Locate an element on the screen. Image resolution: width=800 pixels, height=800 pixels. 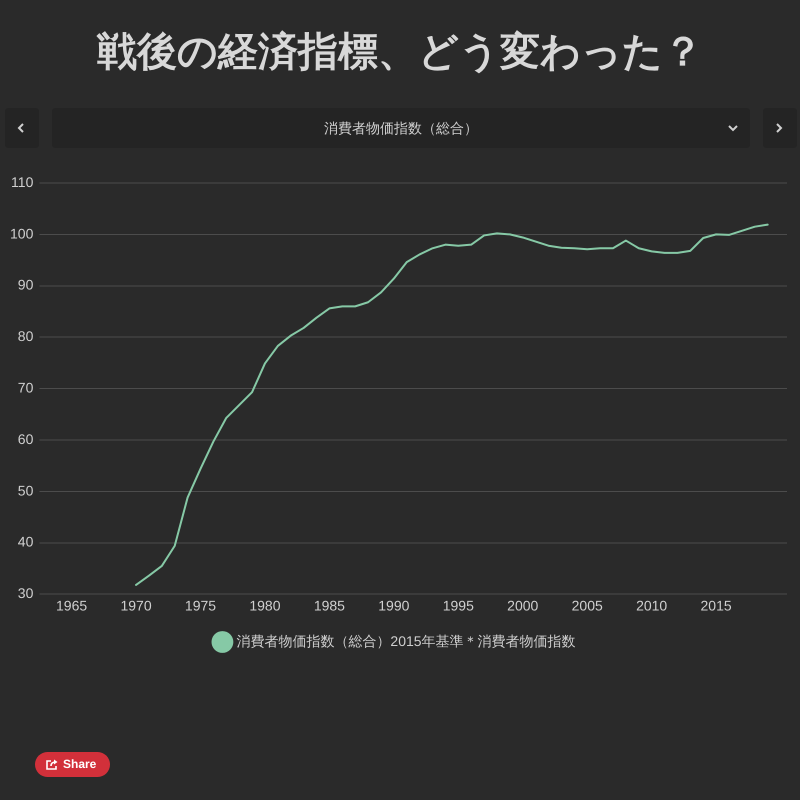
legend-label: 消費者物価指数（総合）2015年基準＊消費者物価指数 is located at coordinates (406, 640).